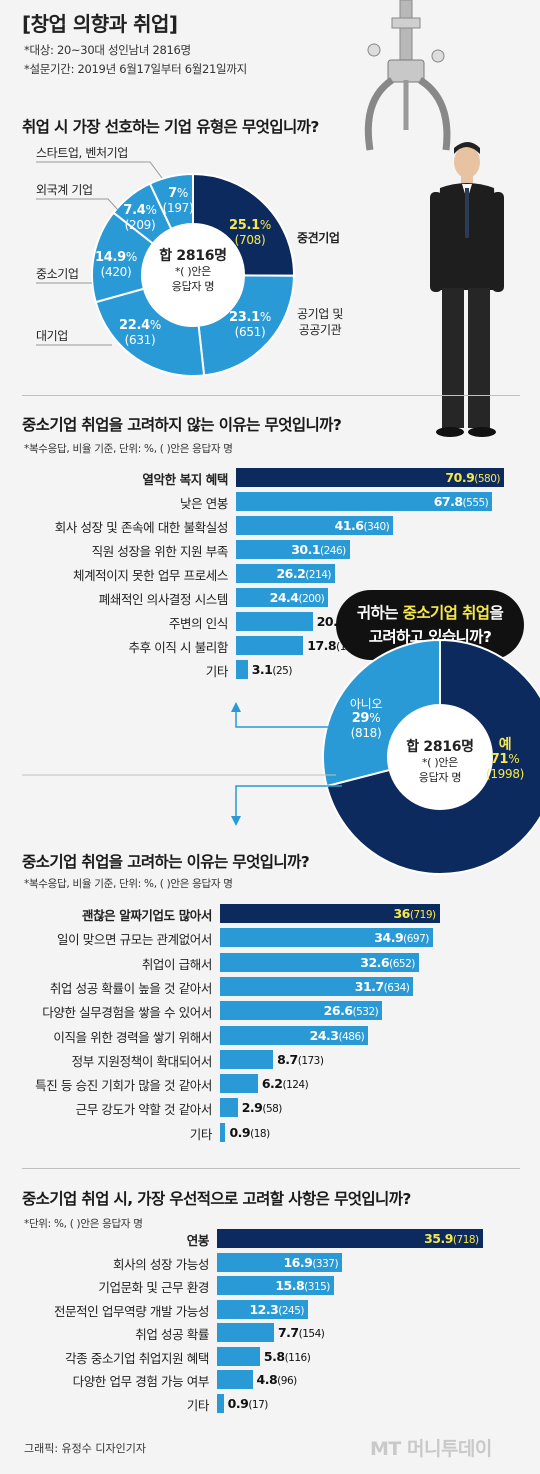 Image resolution: width=540 pixels, height=1474 pixels. Describe the element at coordinates (306, 549) in the screenshot. I see `bar-value: 30.1` at that location.